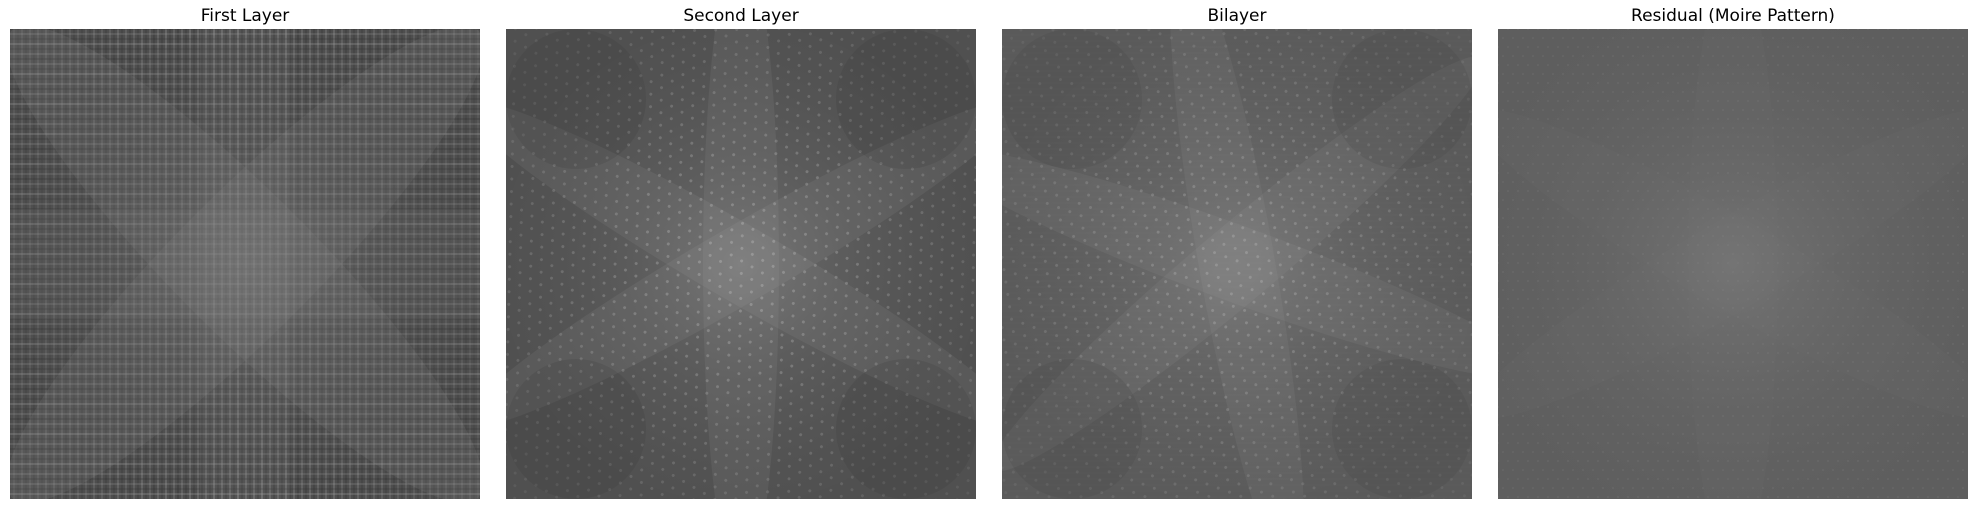 Image resolution: width=1978 pixels, height=510 pixels. I want to click on panel-title: First Layer, so click(245, 16).